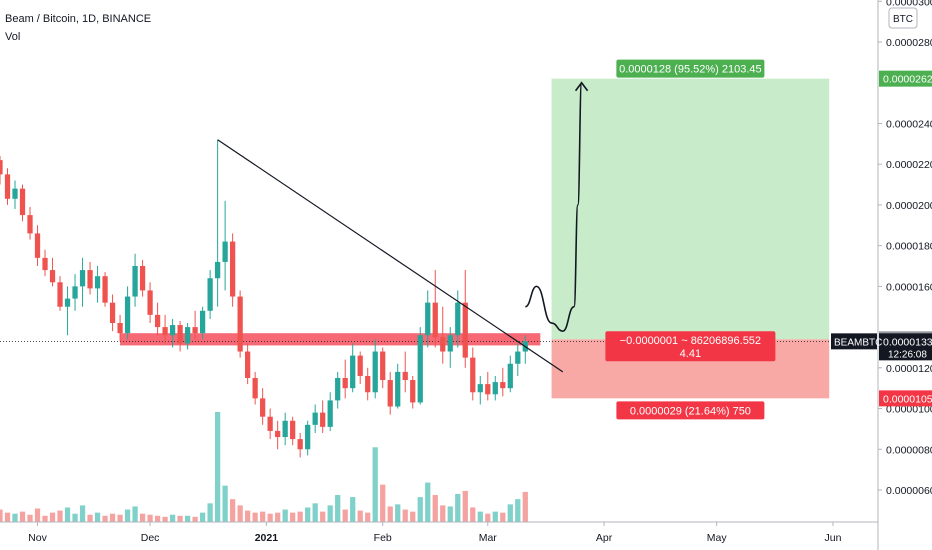  What do you see at coordinates (267, 538) in the screenshot?
I see `time-tick-label: 2021` at bounding box center [267, 538].